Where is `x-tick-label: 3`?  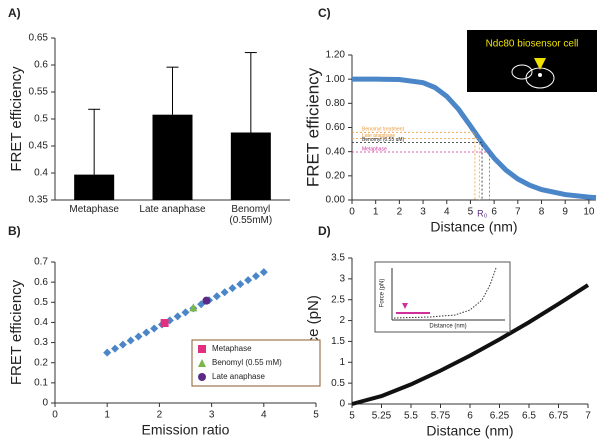 x-tick-label: 3 is located at coordinates (212, 415).